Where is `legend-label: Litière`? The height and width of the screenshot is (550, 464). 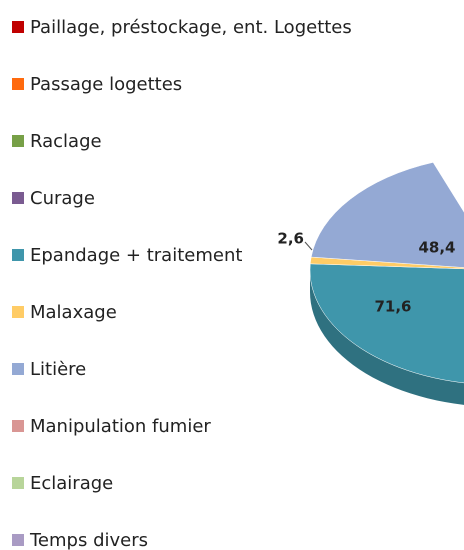 legend-label: Litière is located at coordinates (58, 369).